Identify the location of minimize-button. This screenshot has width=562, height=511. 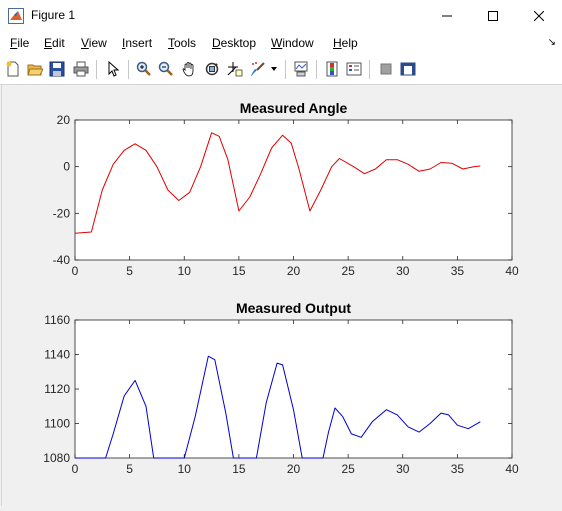
(447, 16).